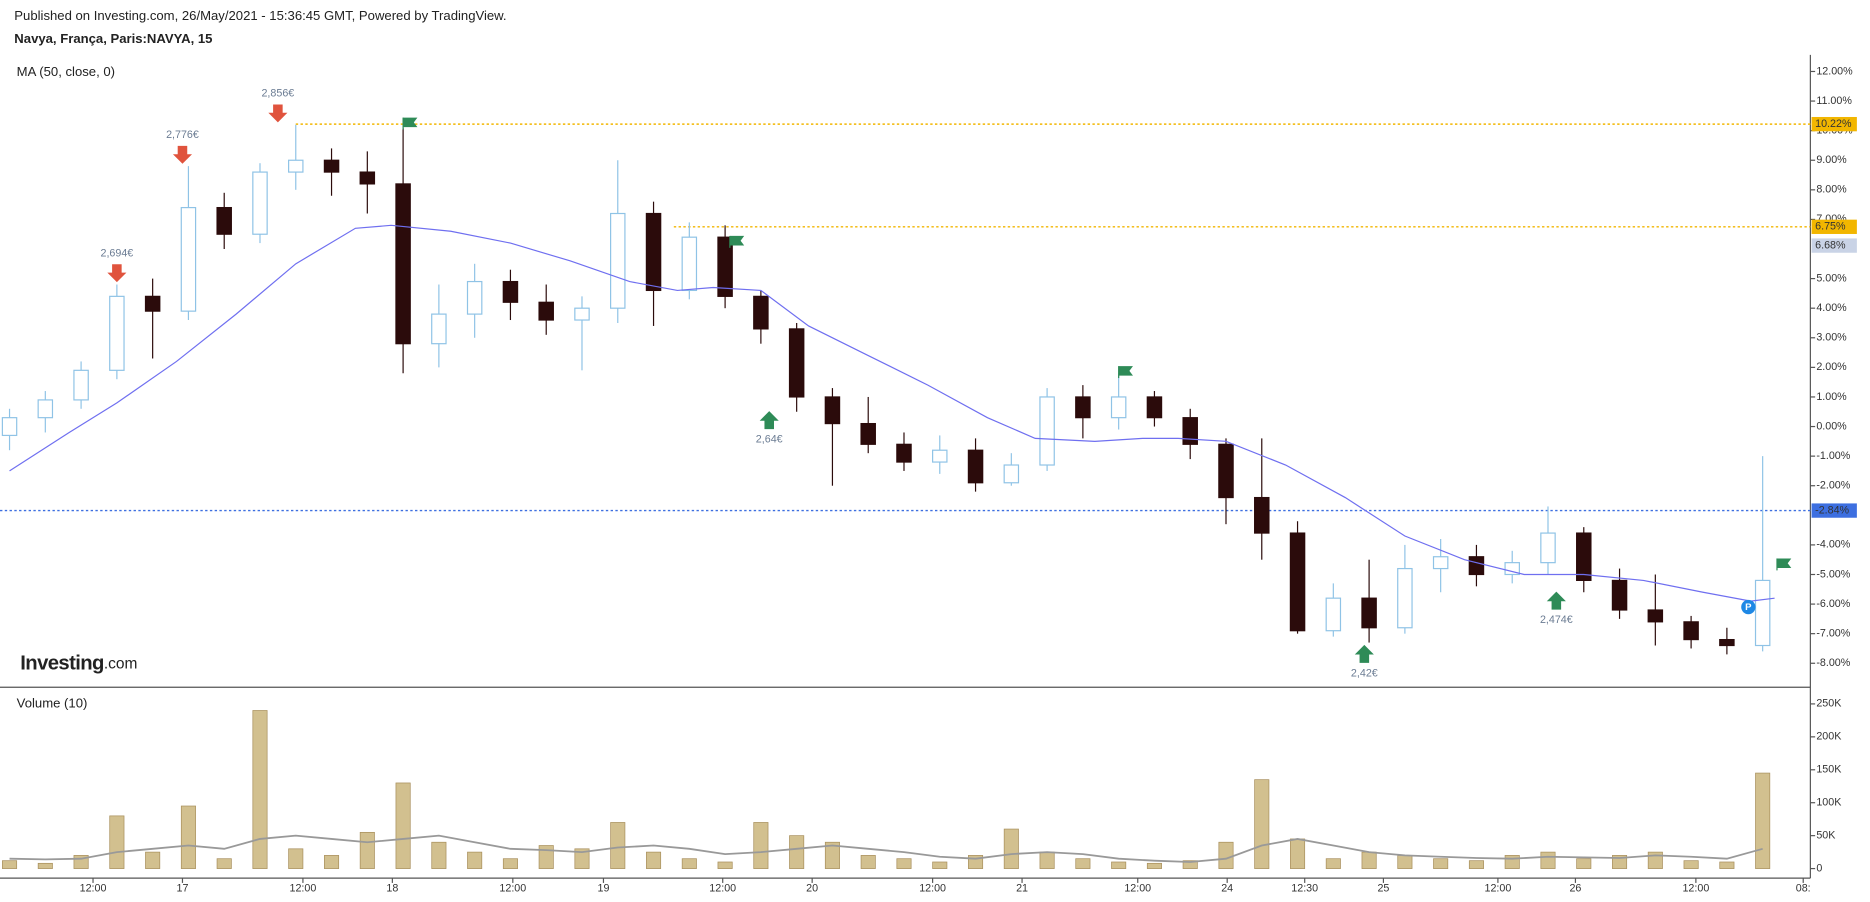 Image resolution: width=1870 pixels, height=902 pixels. Describe the element at coordinates (1833, 486) in the screenshot. I see `y-tick-label: -2.00%` at that location.